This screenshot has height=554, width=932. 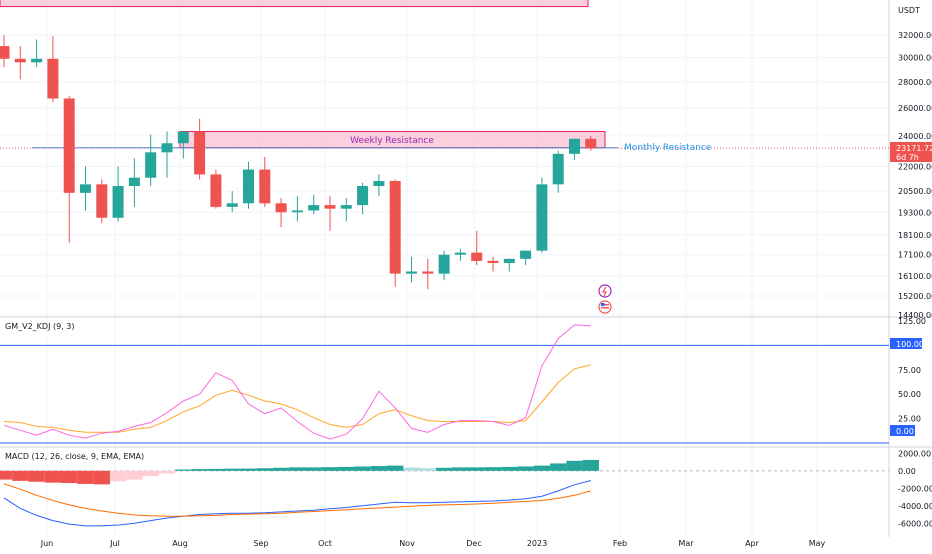 What do you see at coordinates (915, 212) in the screenshot?
I see `price-tick-label: 19300.00` at bounding box center [915, 212].